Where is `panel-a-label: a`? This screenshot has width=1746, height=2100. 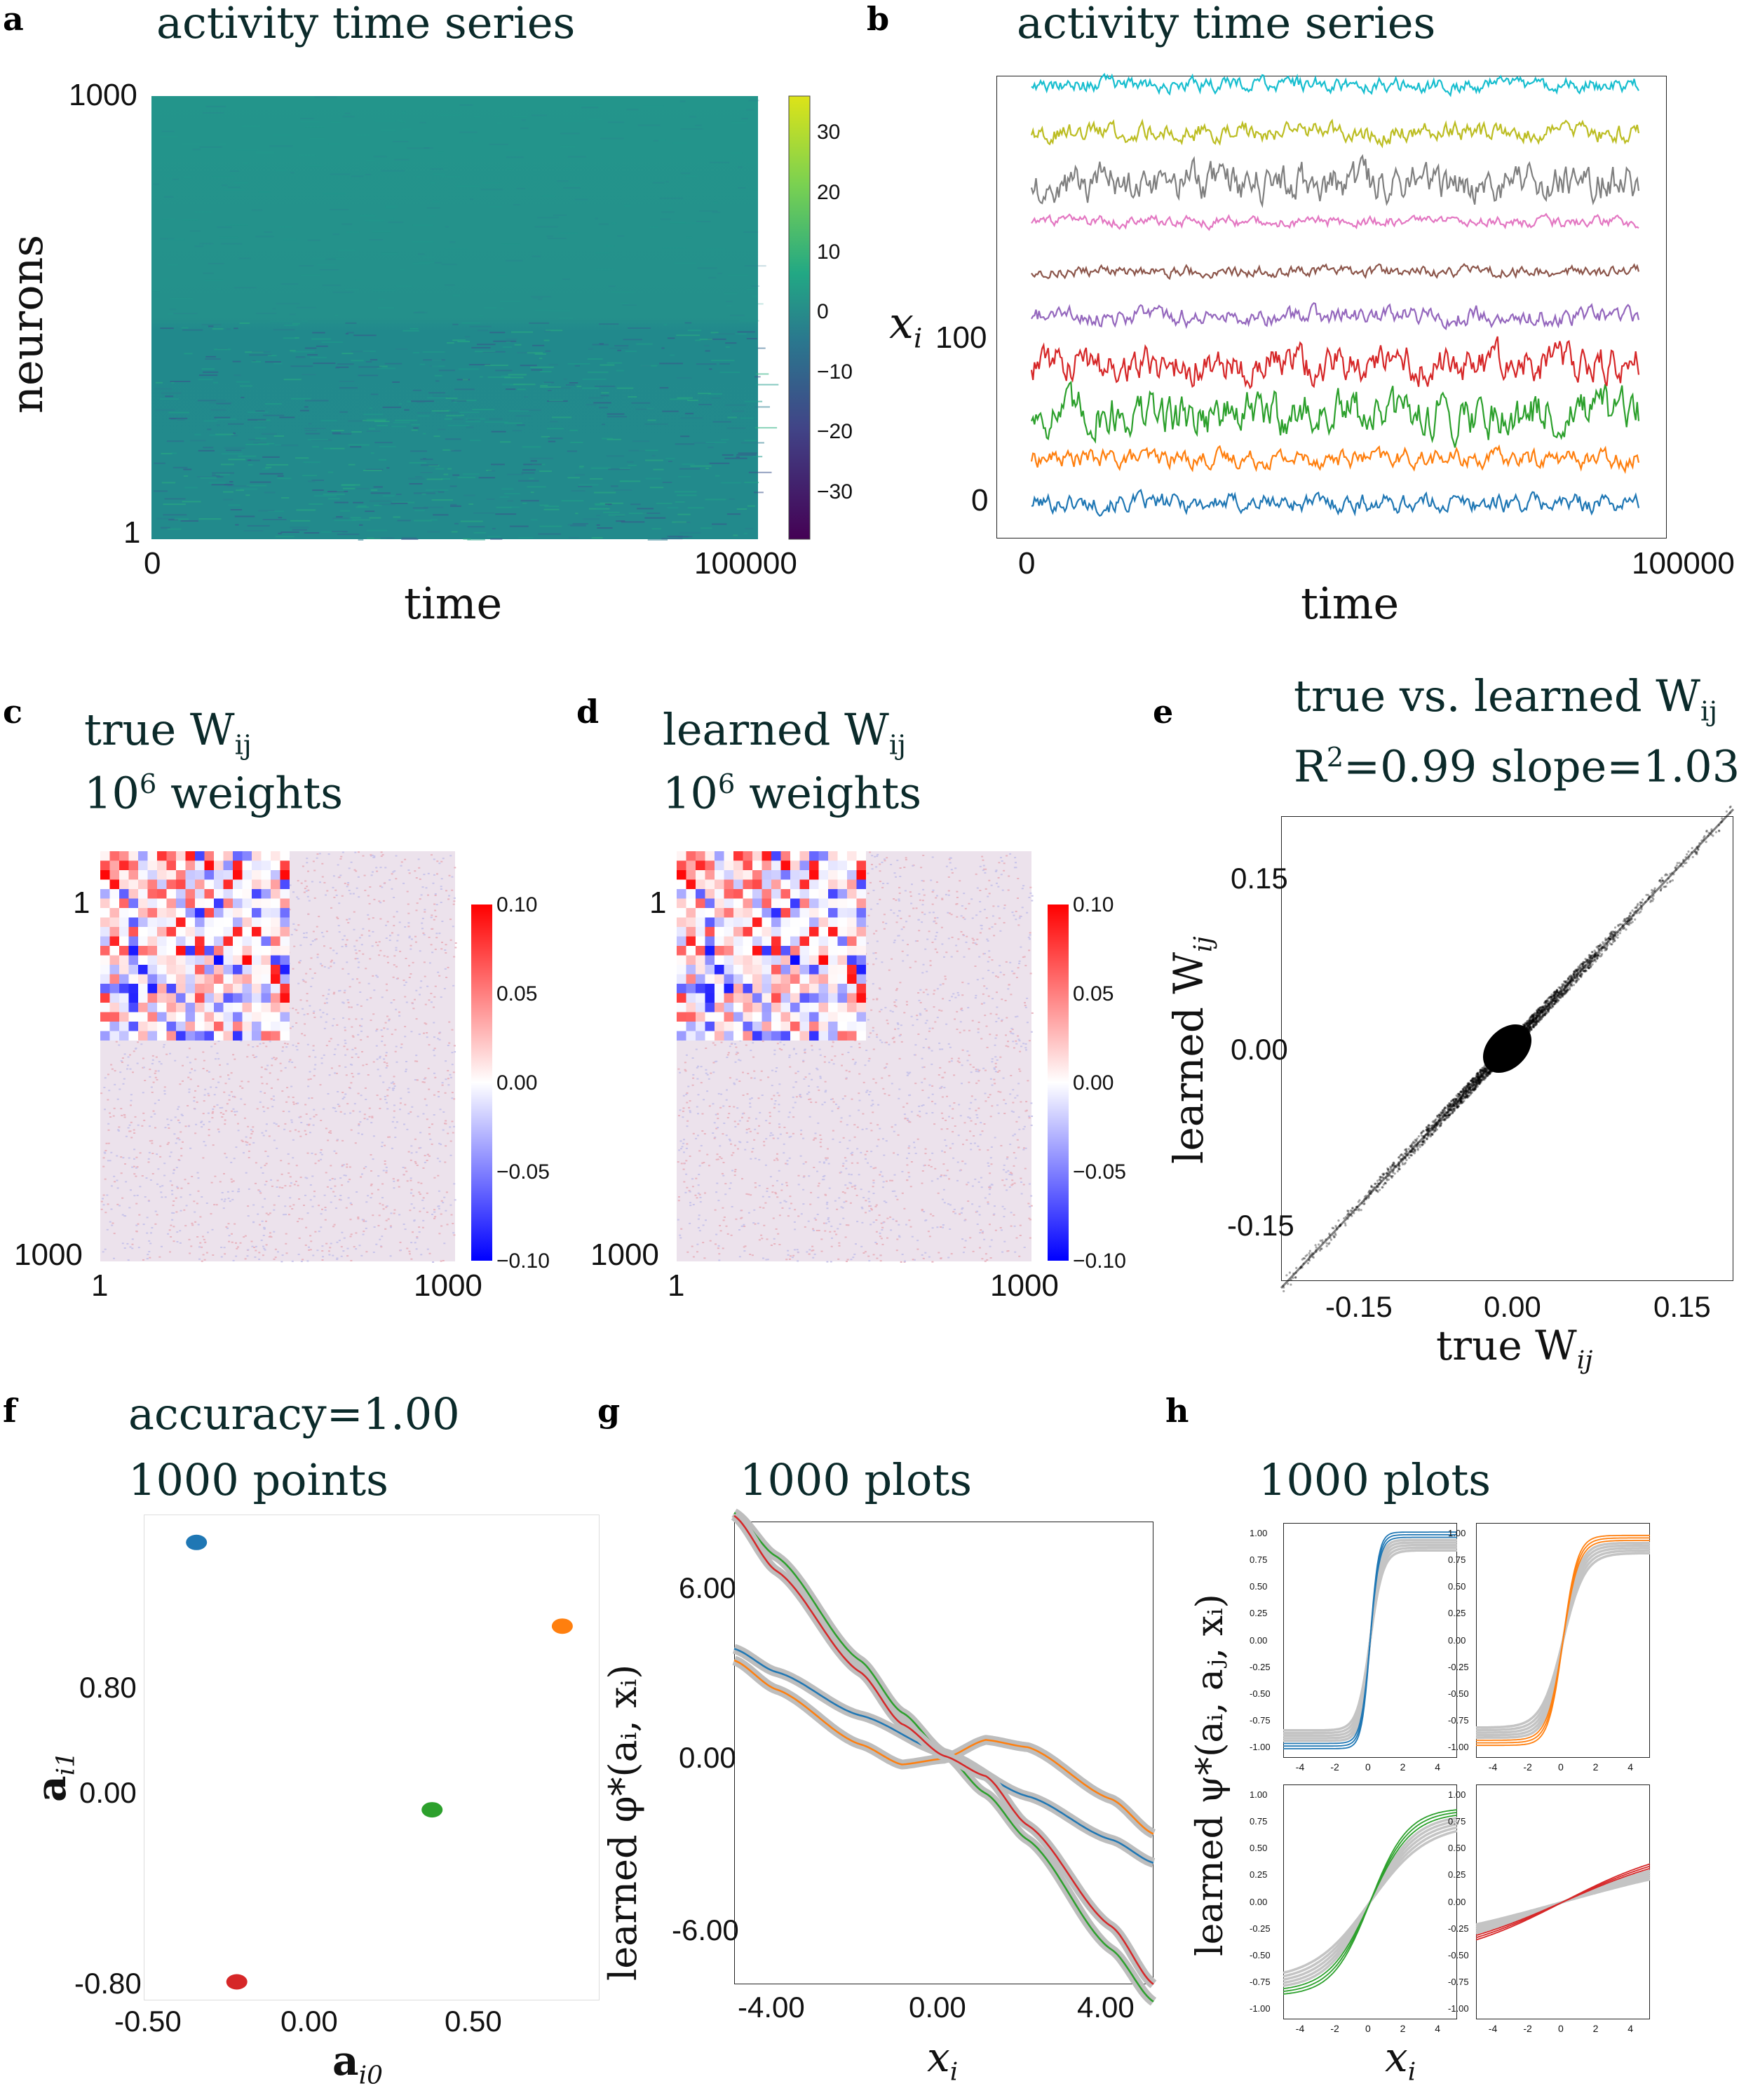 panel-a-label: a is located at coordinates (13, 19).